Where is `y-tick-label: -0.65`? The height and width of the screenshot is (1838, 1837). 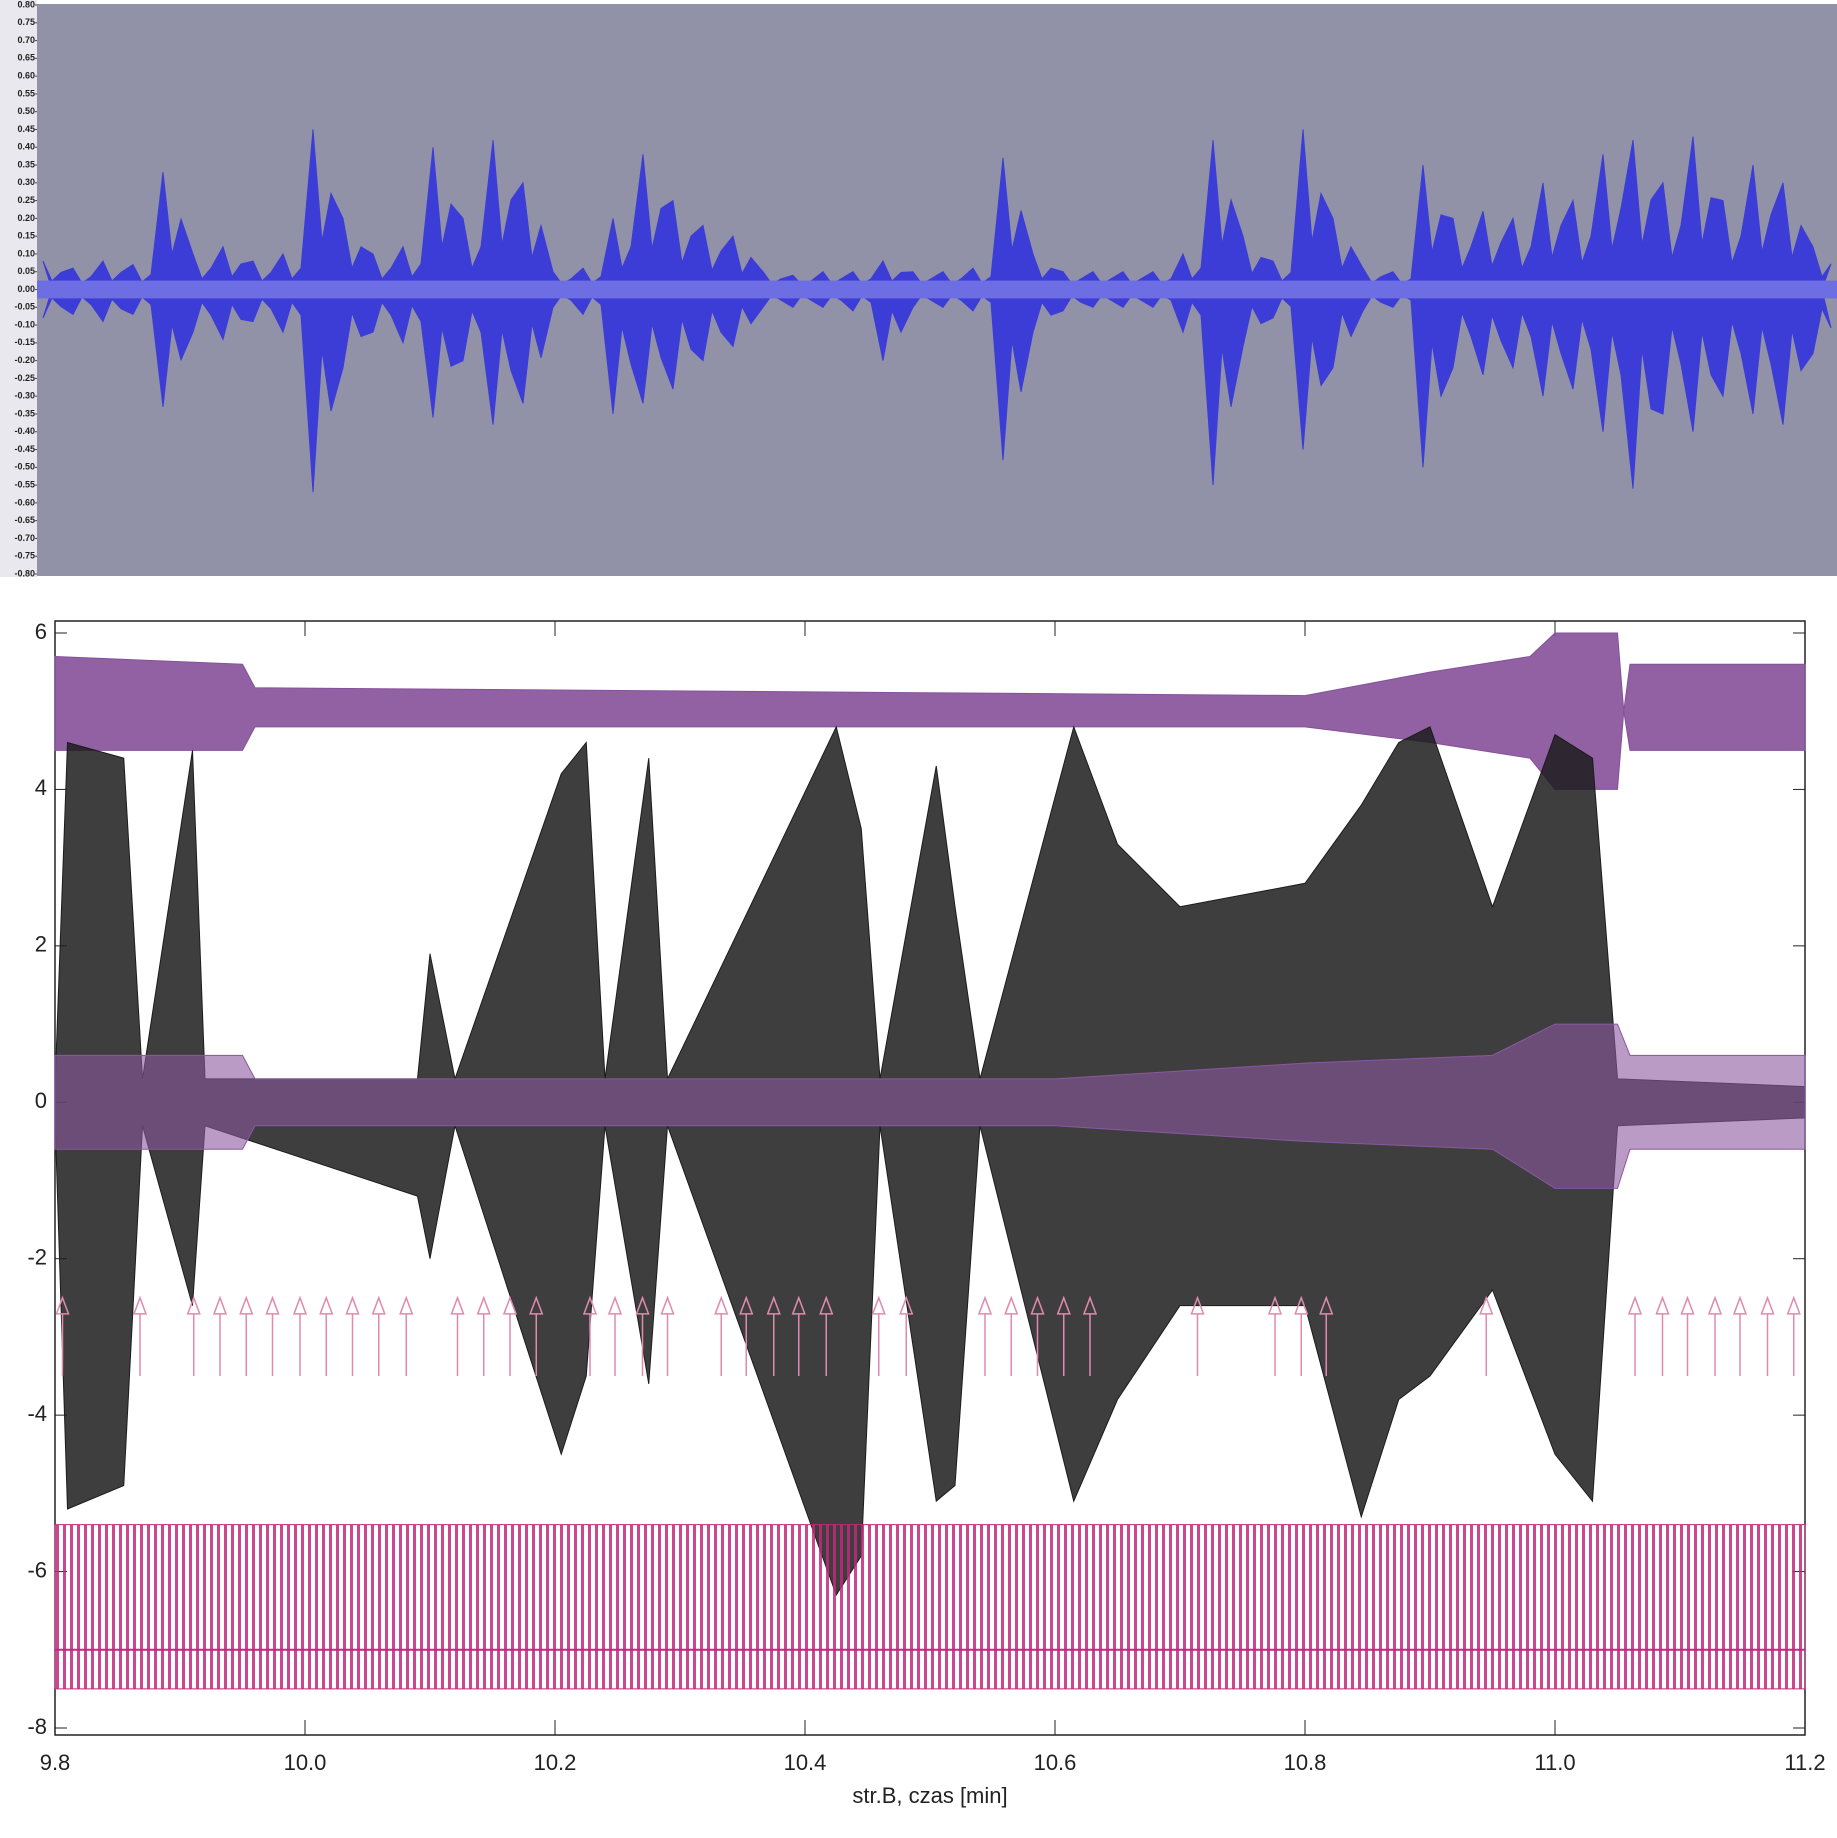
y-tick-label: -0.65 is located at coordinates (24, 520).